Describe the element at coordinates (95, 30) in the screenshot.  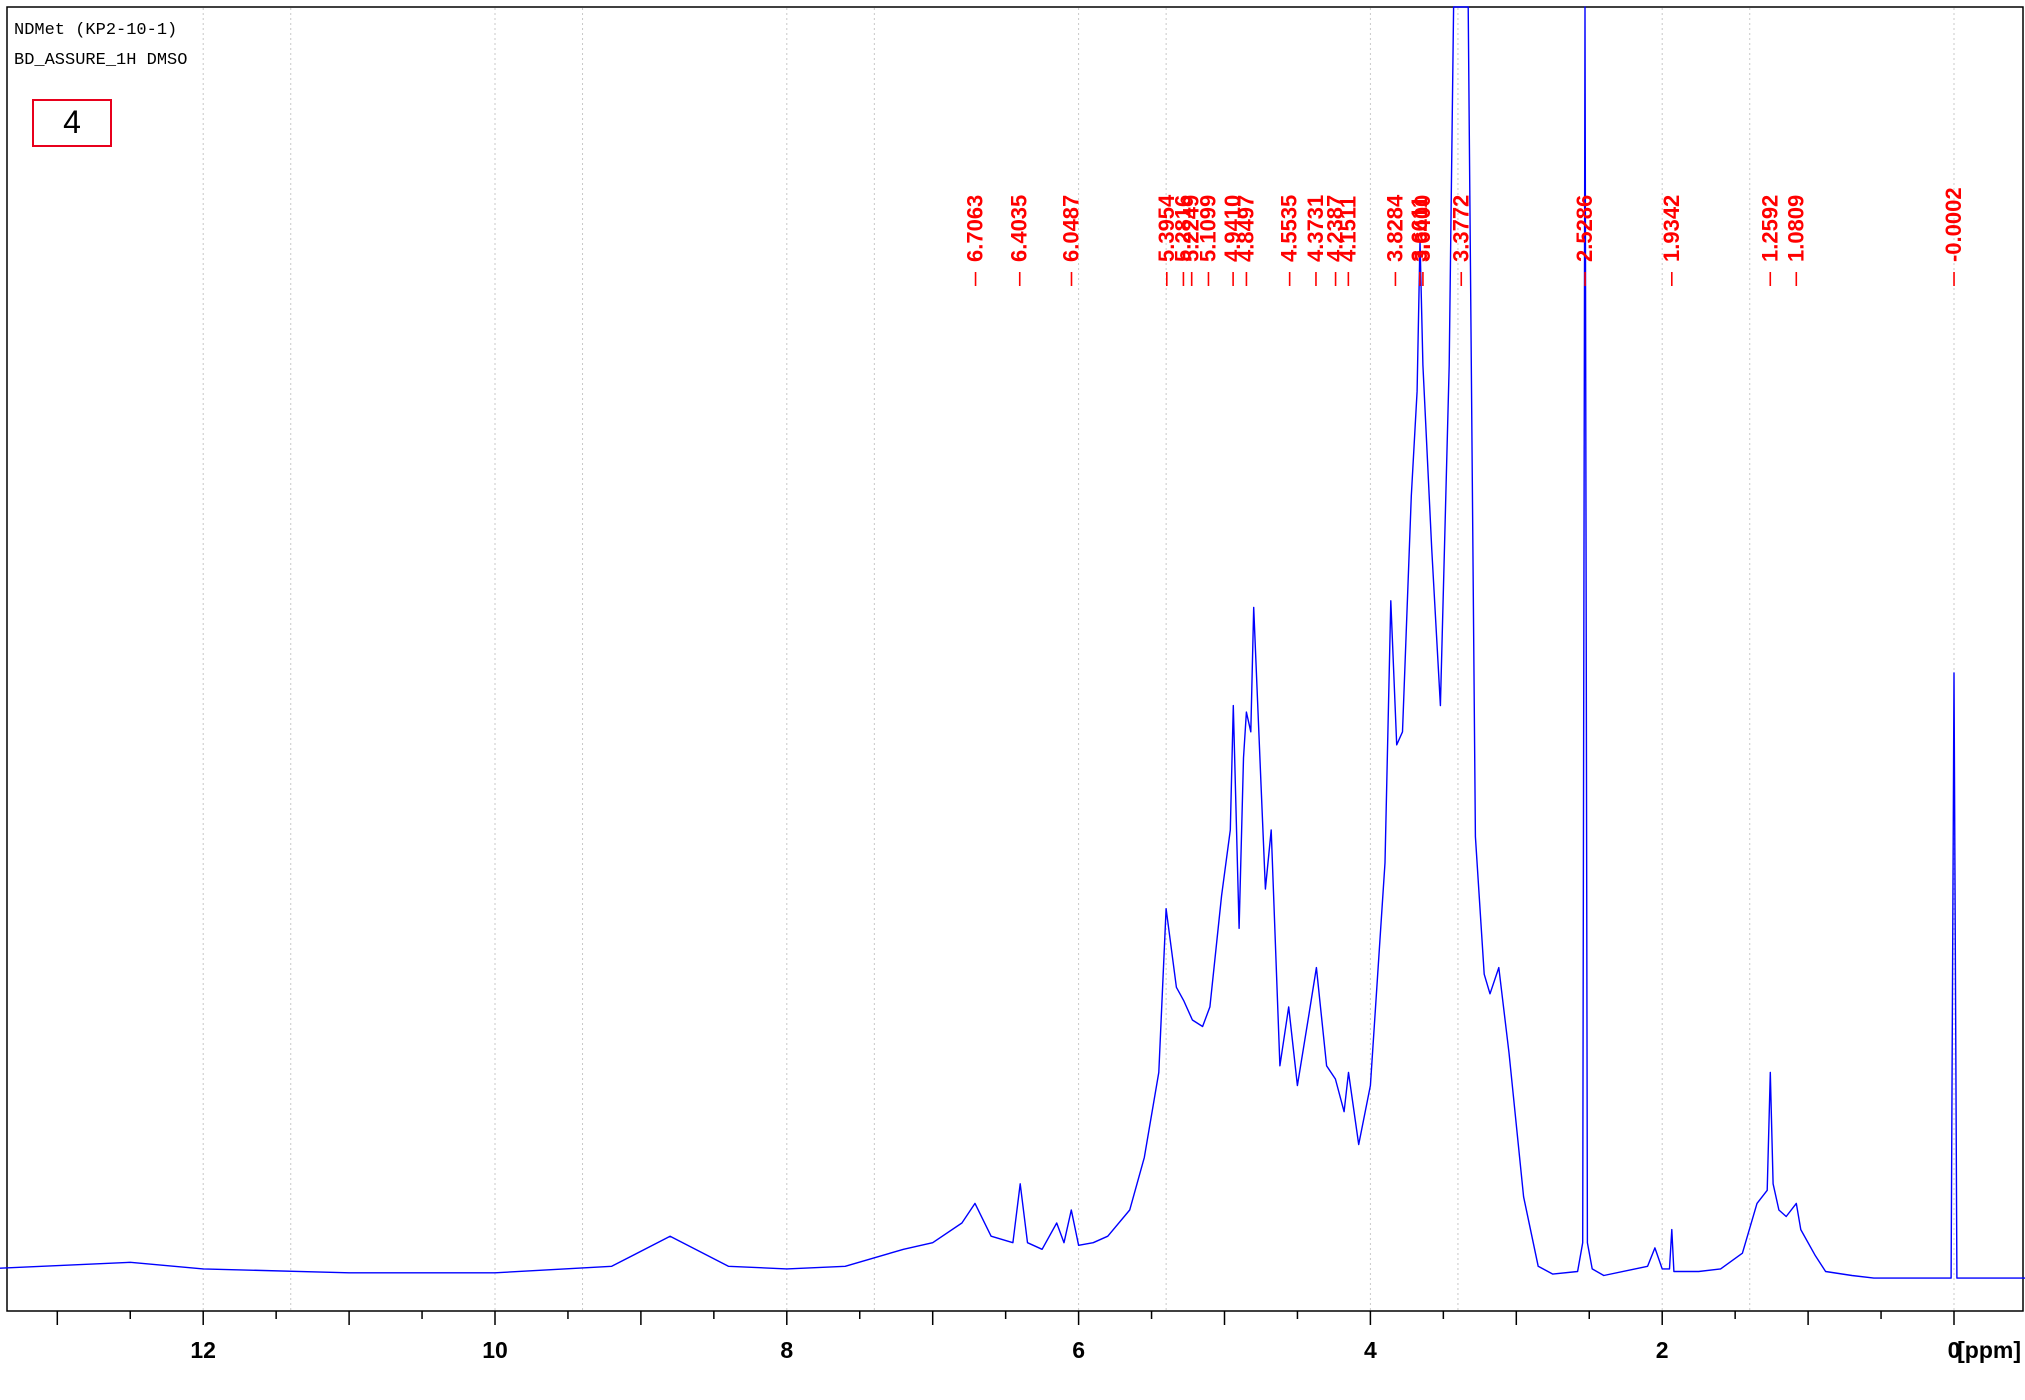
I see `sample-title: NDMet (KP2-10-1)` at that location.